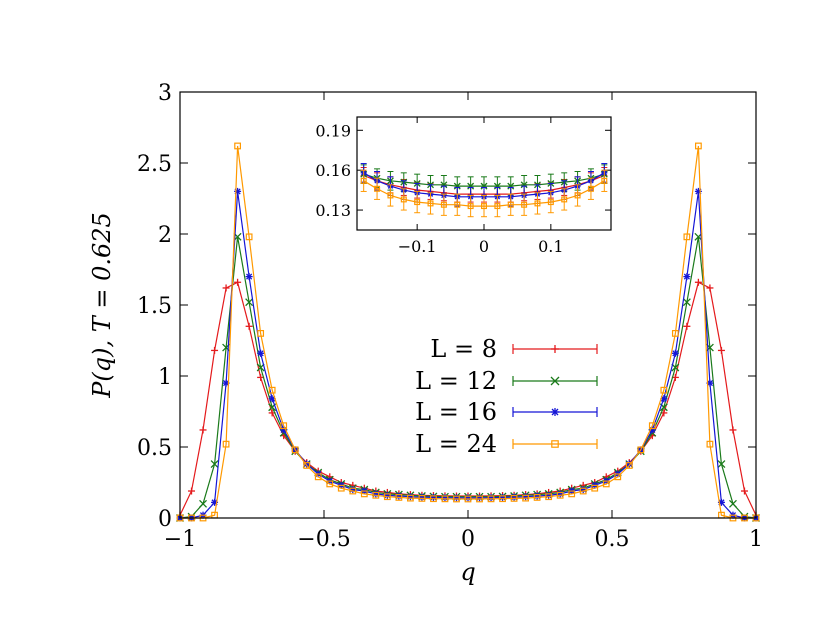 The image size is (830, 642). Describe the element at coordinates (165, 93) in the screenshot. I see `y-tick-label: 3` at that location.